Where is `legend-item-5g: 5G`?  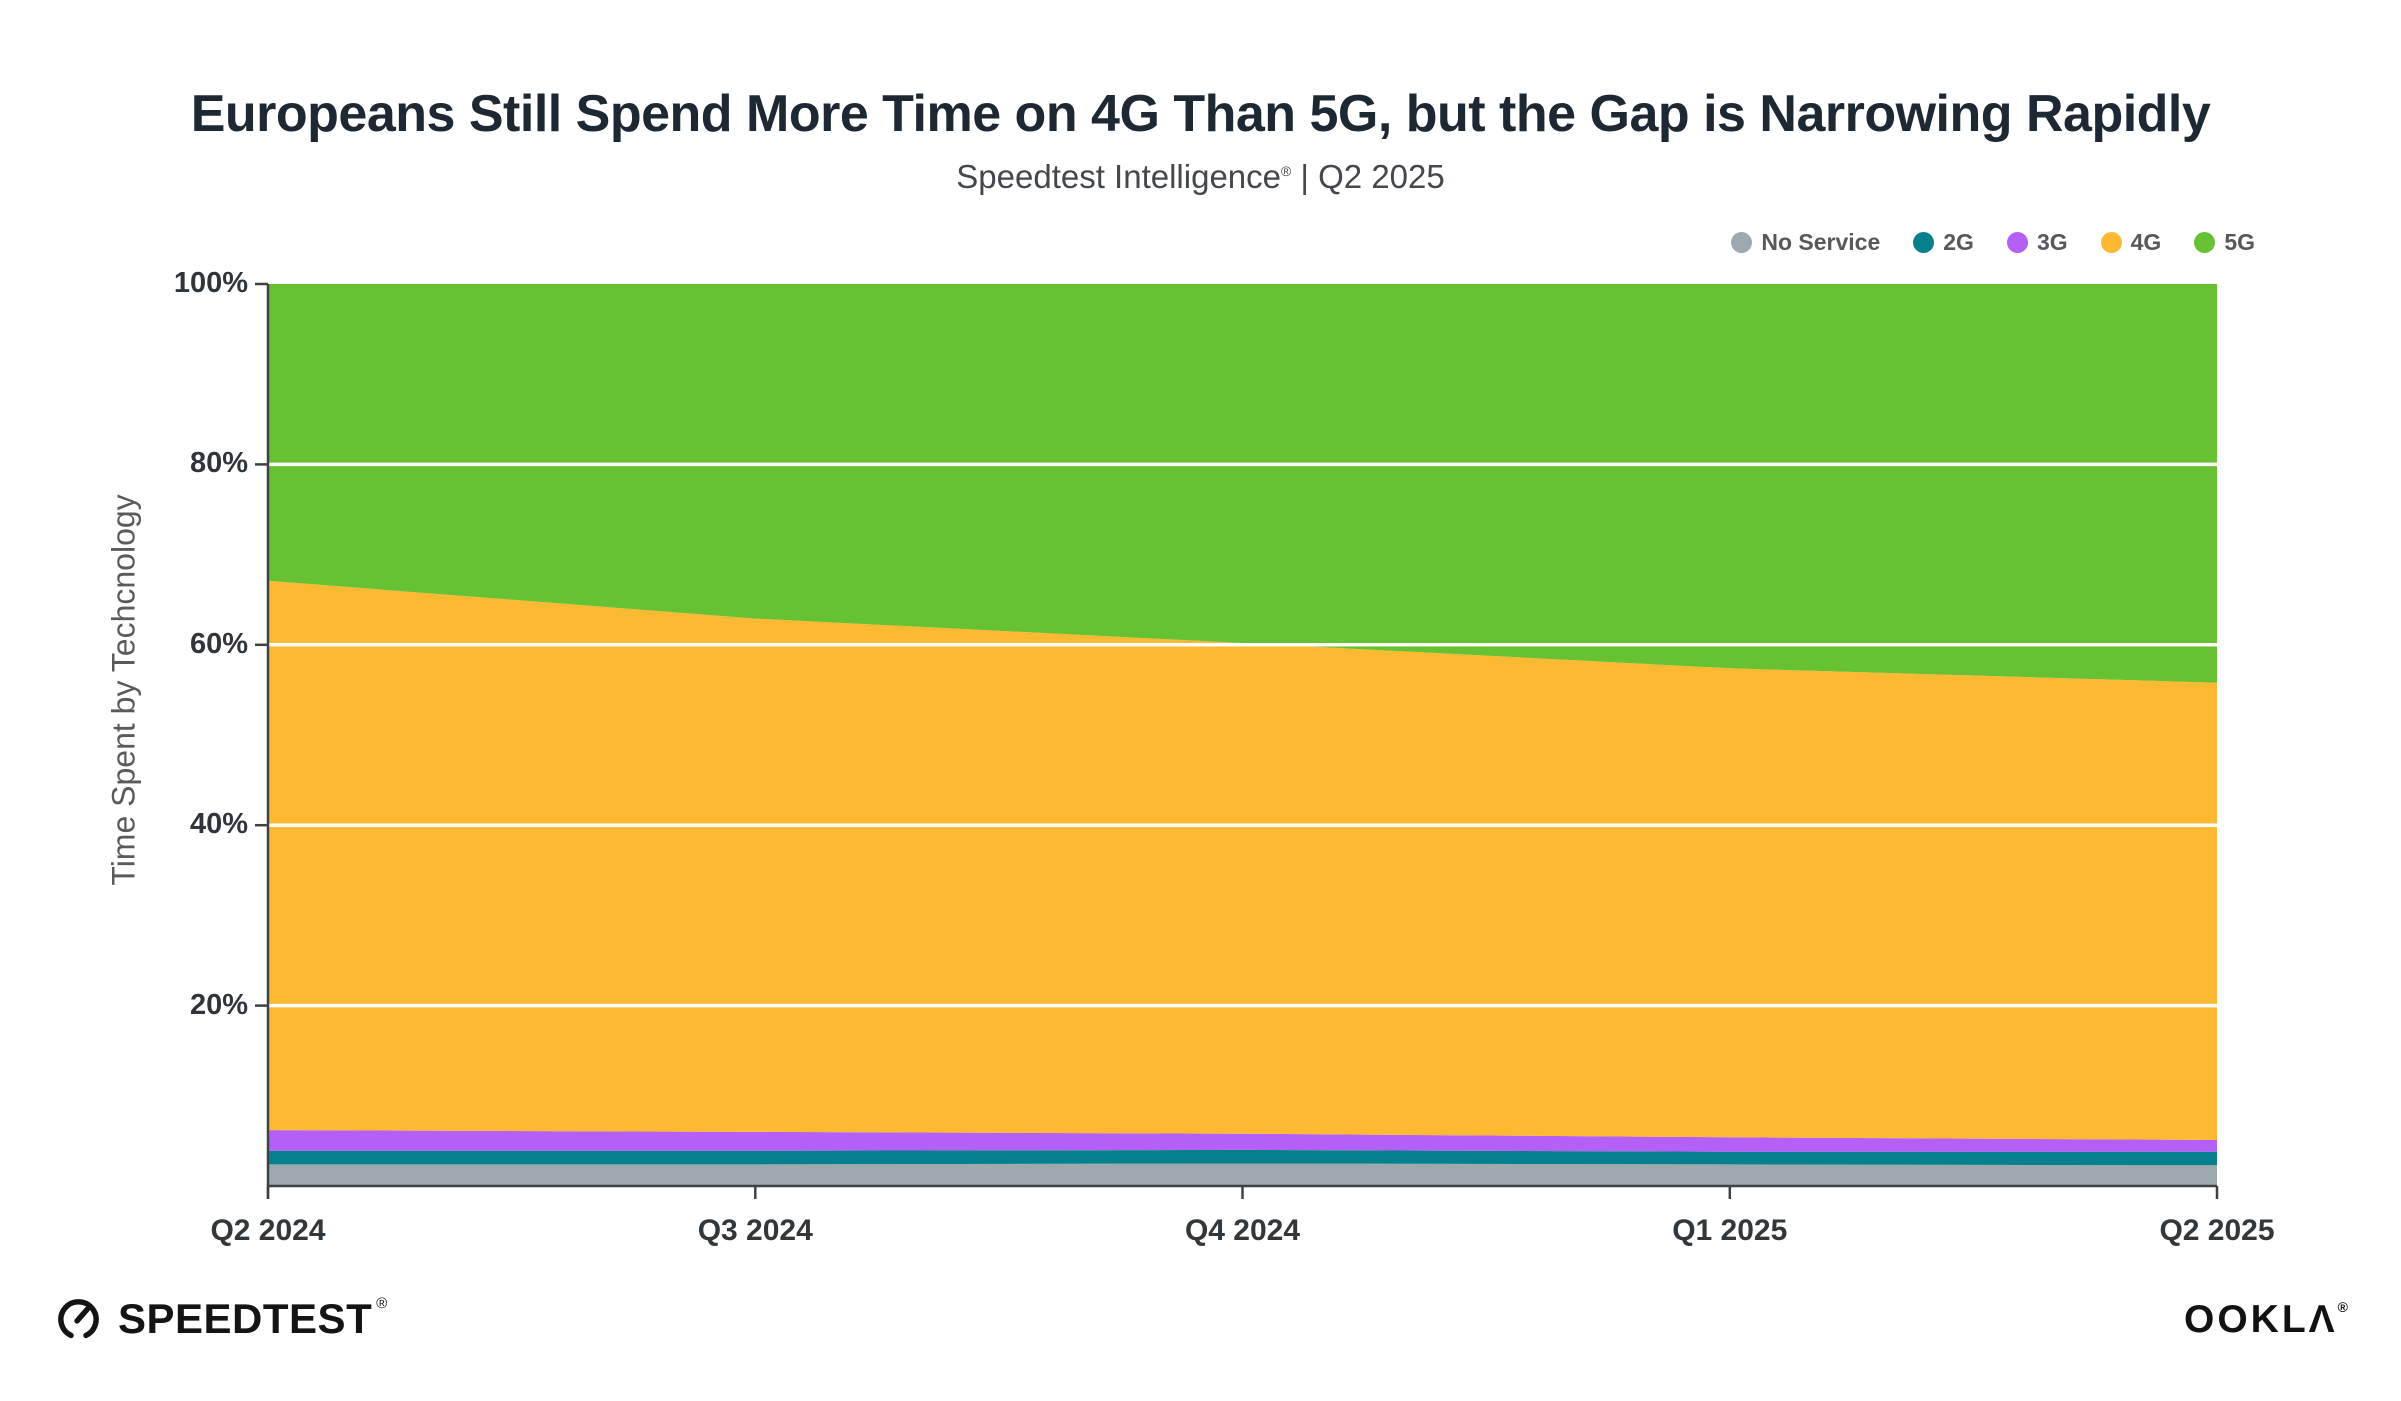
legend-item-5g: 5G is located at coordinates (2224, 242).